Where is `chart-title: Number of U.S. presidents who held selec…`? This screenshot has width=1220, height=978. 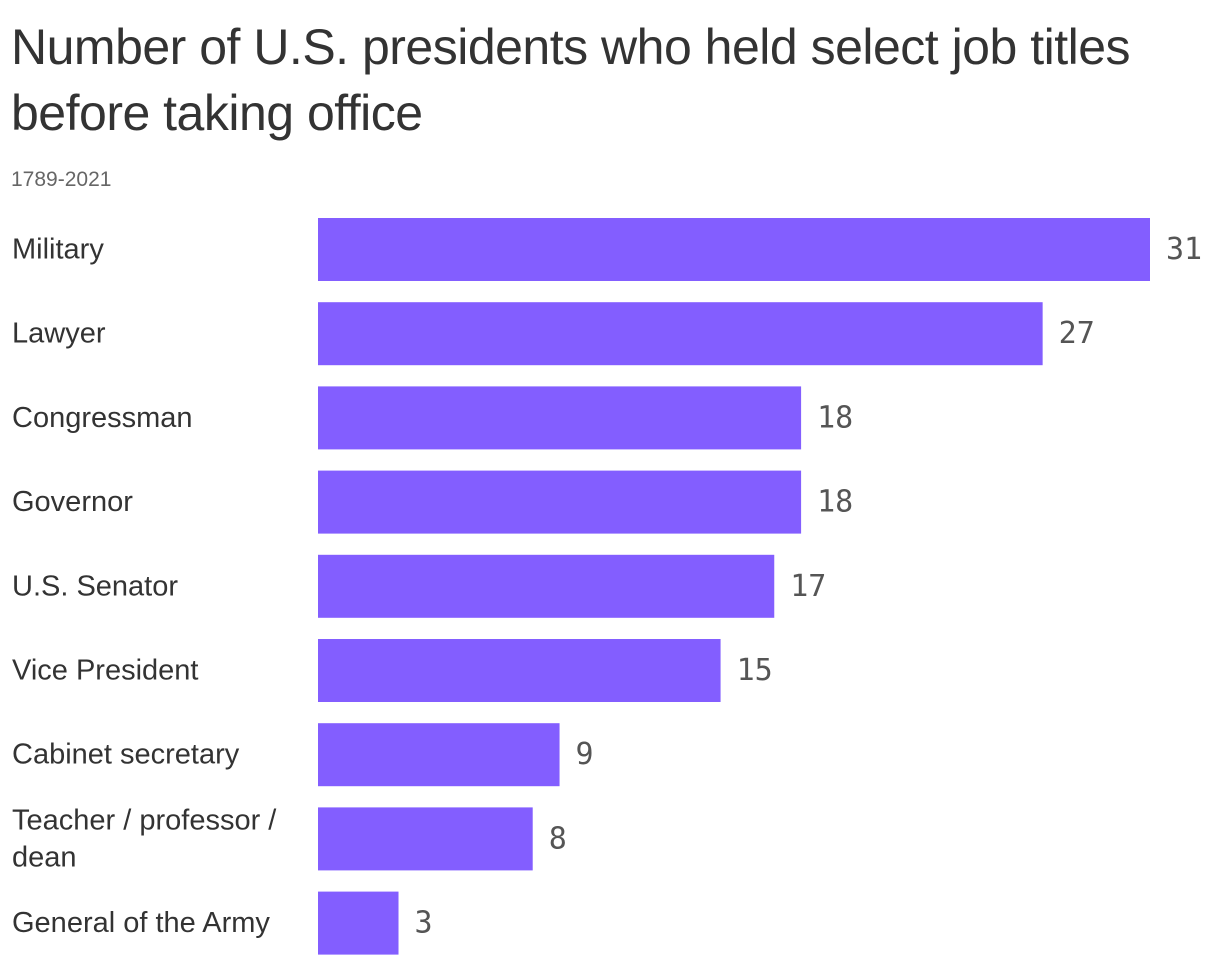 chart-title: Number of U.S. presidents who held selec… is located at coordinates (571, 80).